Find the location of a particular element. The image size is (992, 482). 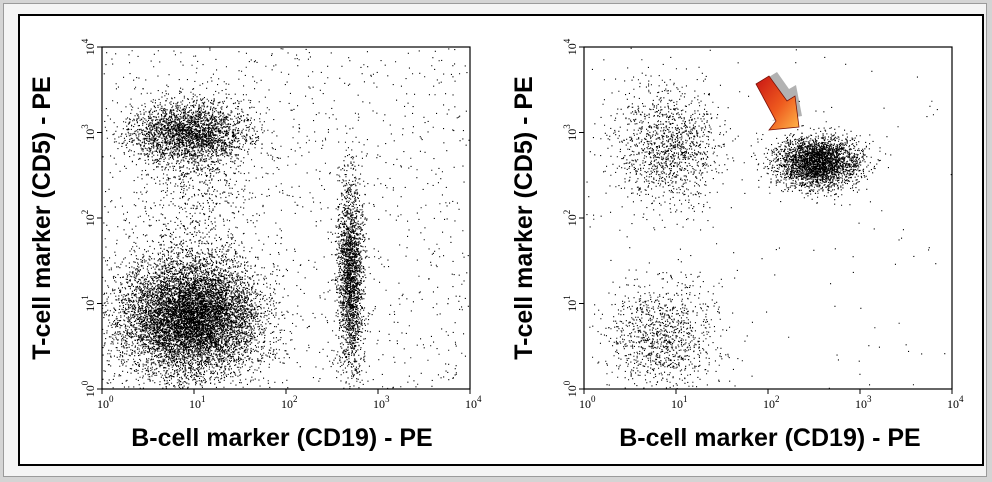

y-axis-title-left: T-cell marker (CD5) - PE is located at coordinates (42, 217).